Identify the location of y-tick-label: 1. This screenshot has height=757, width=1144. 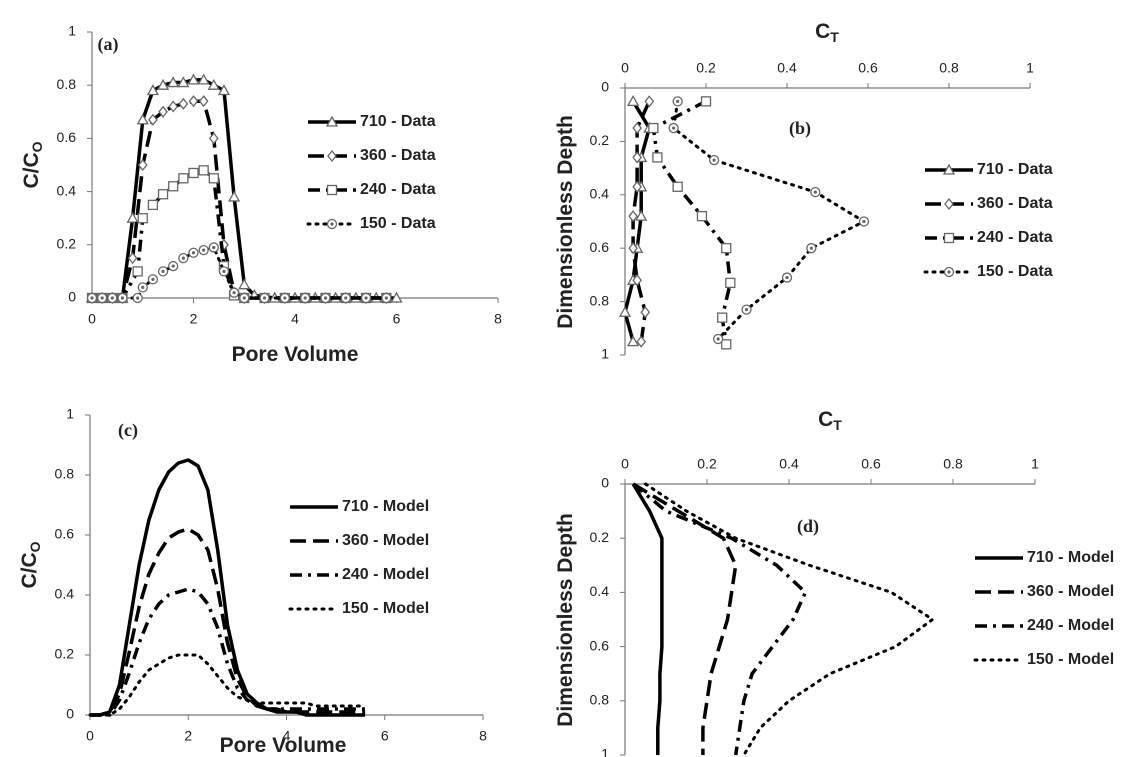
(72, 31).